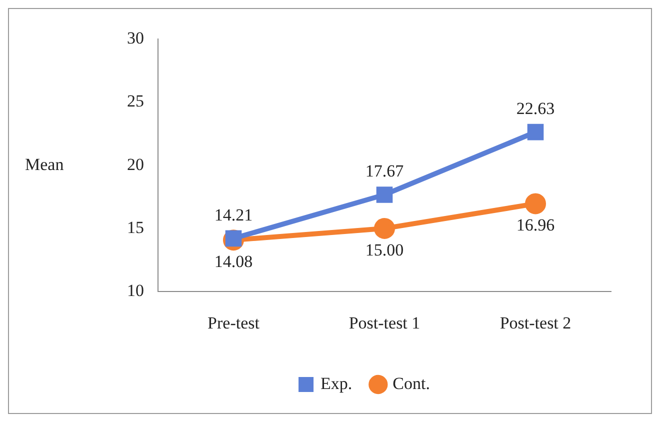  What do you see at coordinates (135, 164) in the screenshot?
I see `y-tick-label: 20` at bounding box center [135, 164].